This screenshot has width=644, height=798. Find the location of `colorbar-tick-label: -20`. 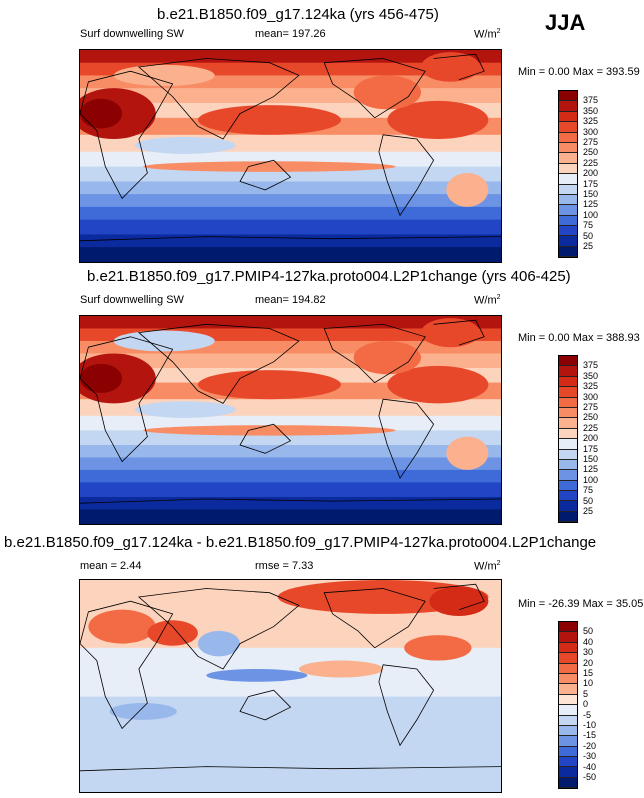

colorbar-tick-label: -20 is located at coordinates (590, 745).